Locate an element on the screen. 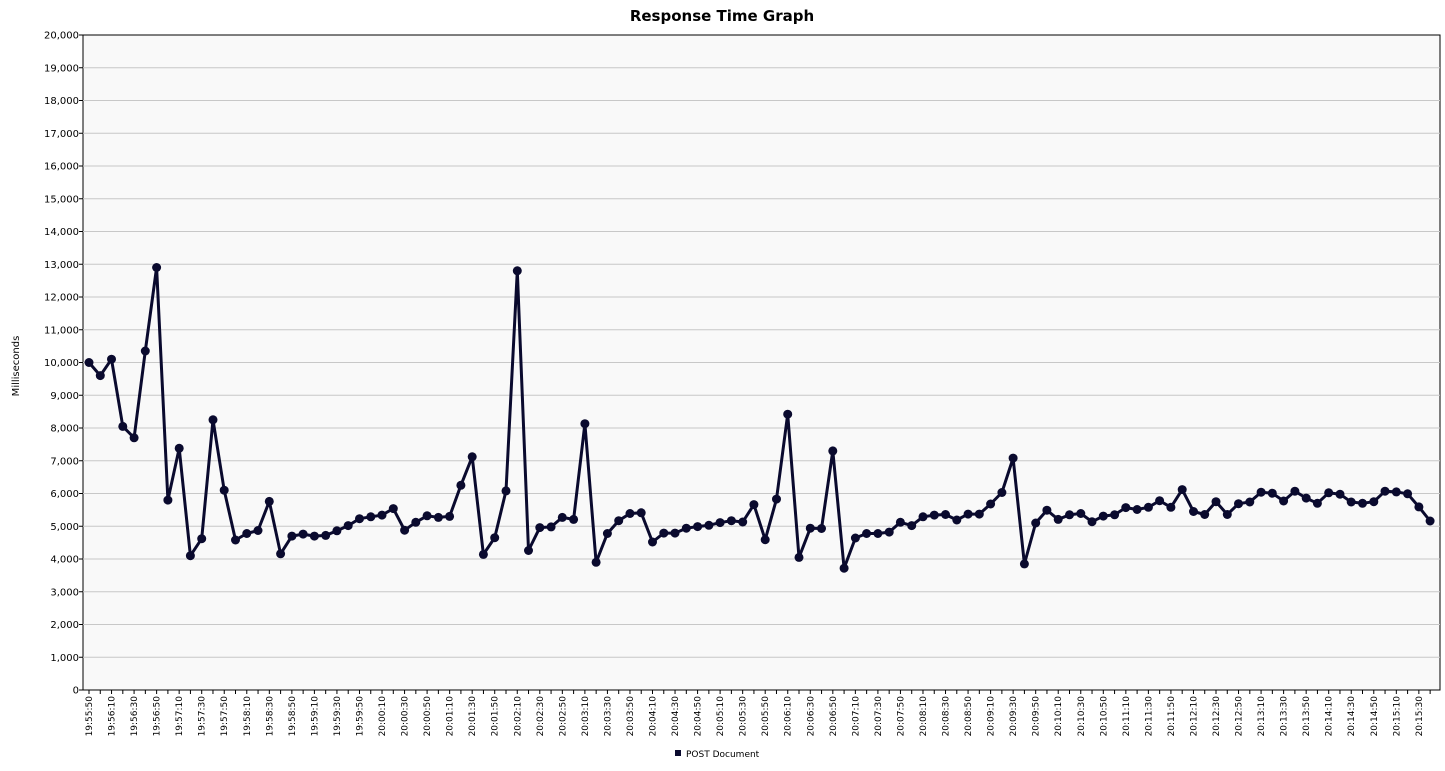 This screenshot has height=771, width=1445. x-tick-label: 20:05:10 is located at coordinates (721, 716).